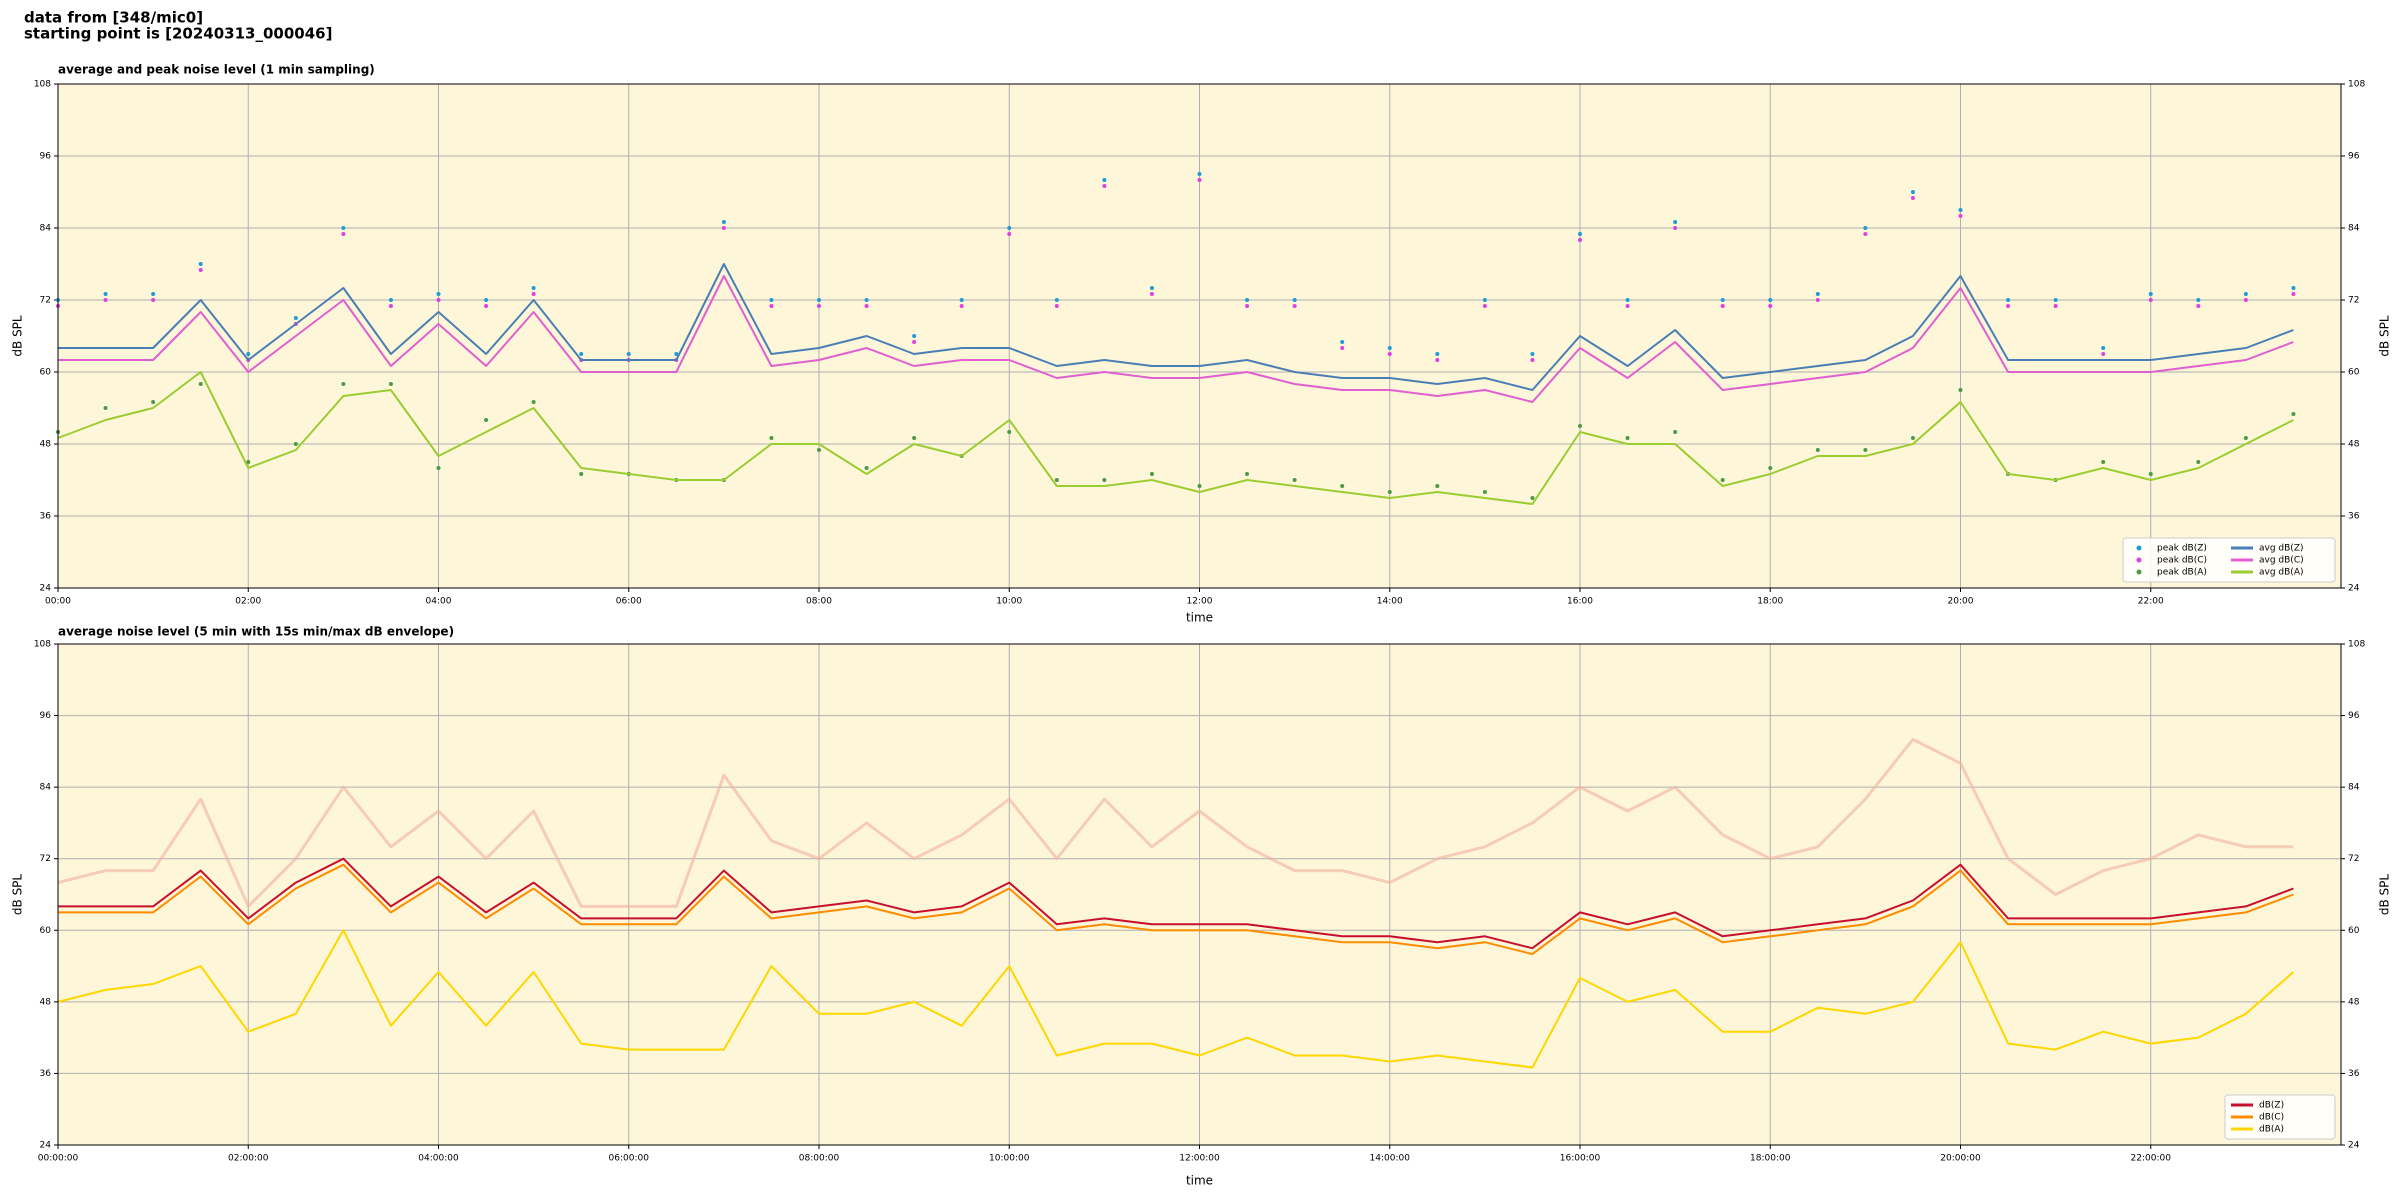 The height and width of the screenshot is (1200, 2400). I want to click on x-tick-label: 02:00, so click(248, 602).